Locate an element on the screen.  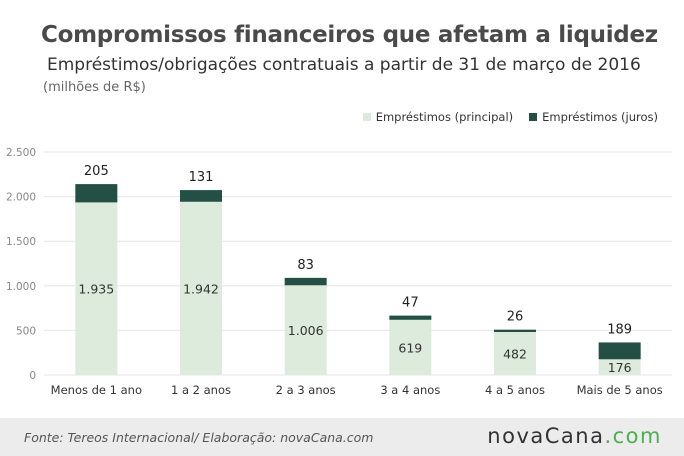
legend-label-principal: Empréstimos (principal) is located at coordinates (444, 117).